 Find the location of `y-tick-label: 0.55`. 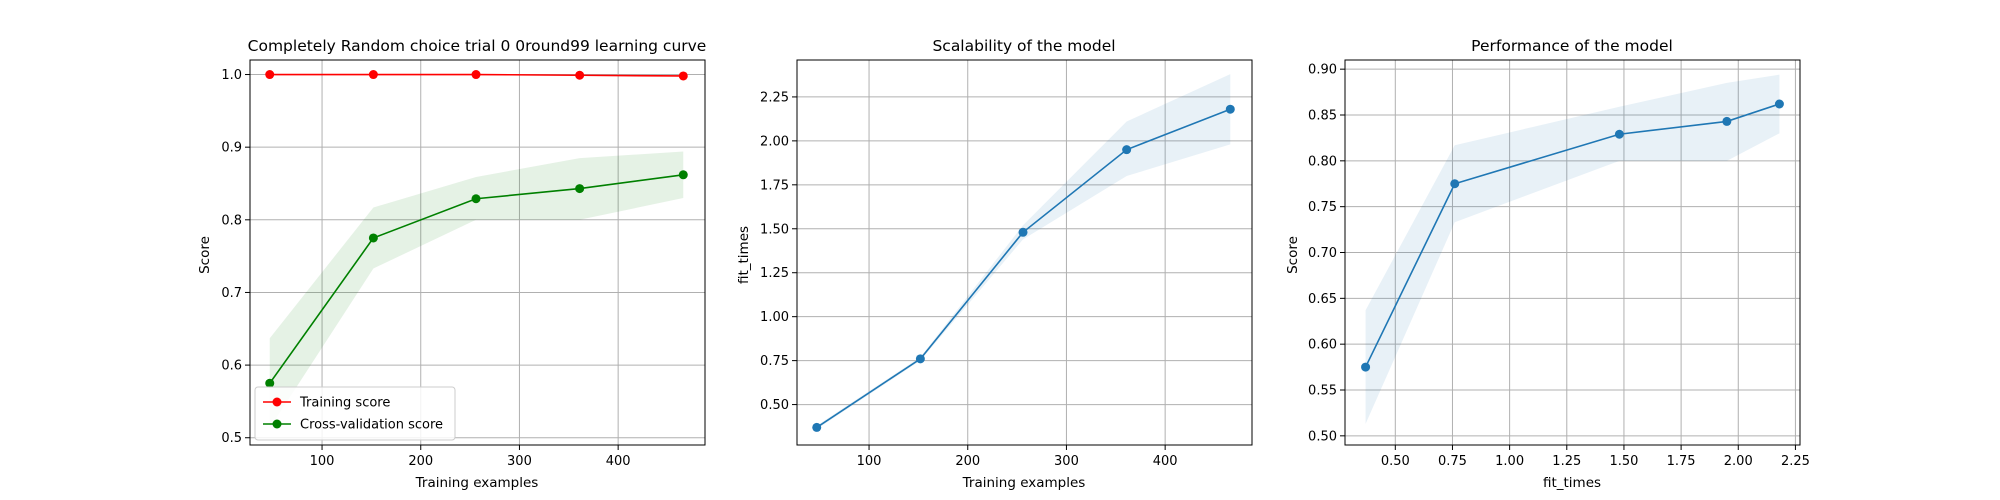

y-tick-label: 0.55 is located at coordinates (1322, 391).